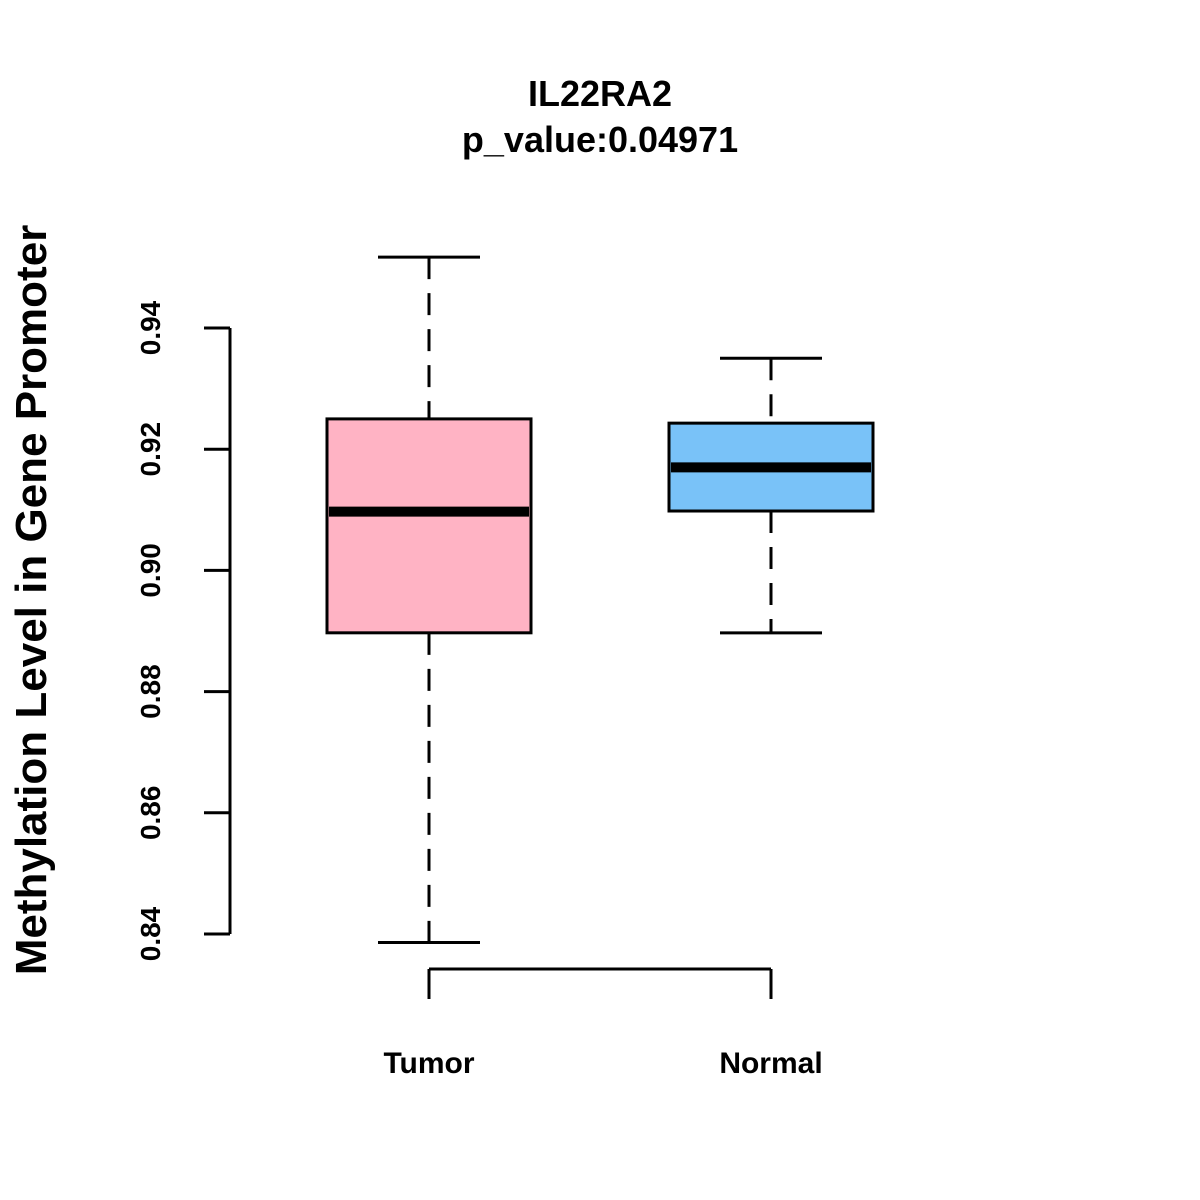  What do you see at coordinates (600, 139) in the screenshot?
I see `chart-subtitle: p_value:0.04971` at bounding box center [600, 139].